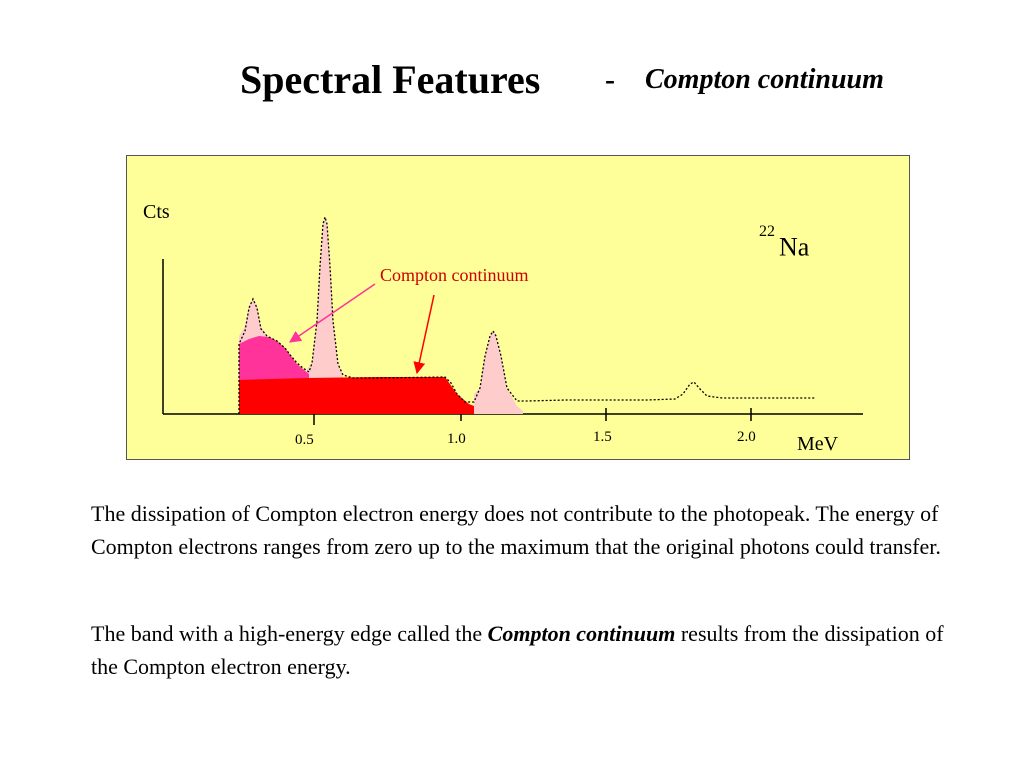 The image size is (1024, 768). Describe the element at coordinates (526, 314) in the screenshot. I see `spectrum-curve` at that location.